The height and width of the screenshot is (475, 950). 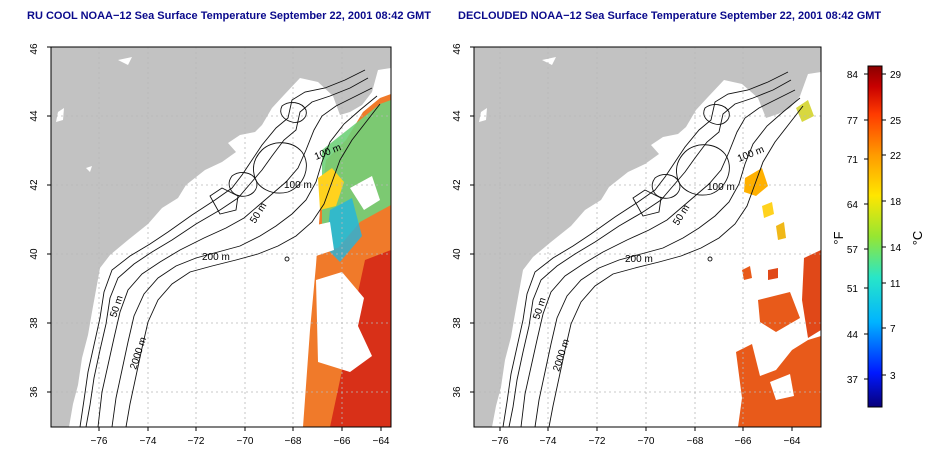 I want to click on left-y-tick-44: 44, so click(x=34, y=116).